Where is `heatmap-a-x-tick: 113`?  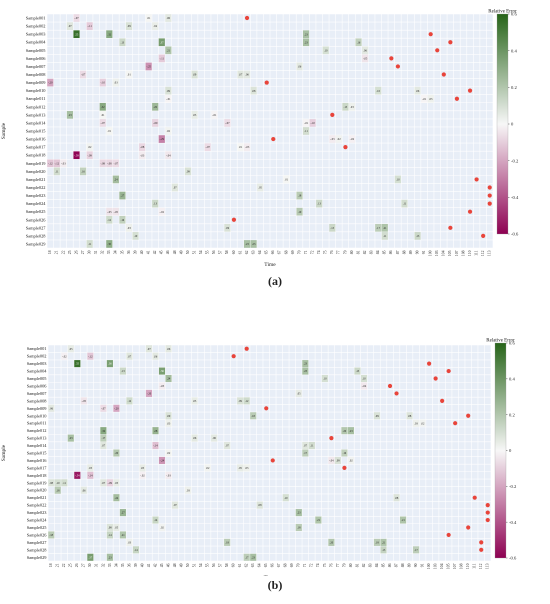
heatmap-a-x-tick: 113 is located at coordinates (490, 253).